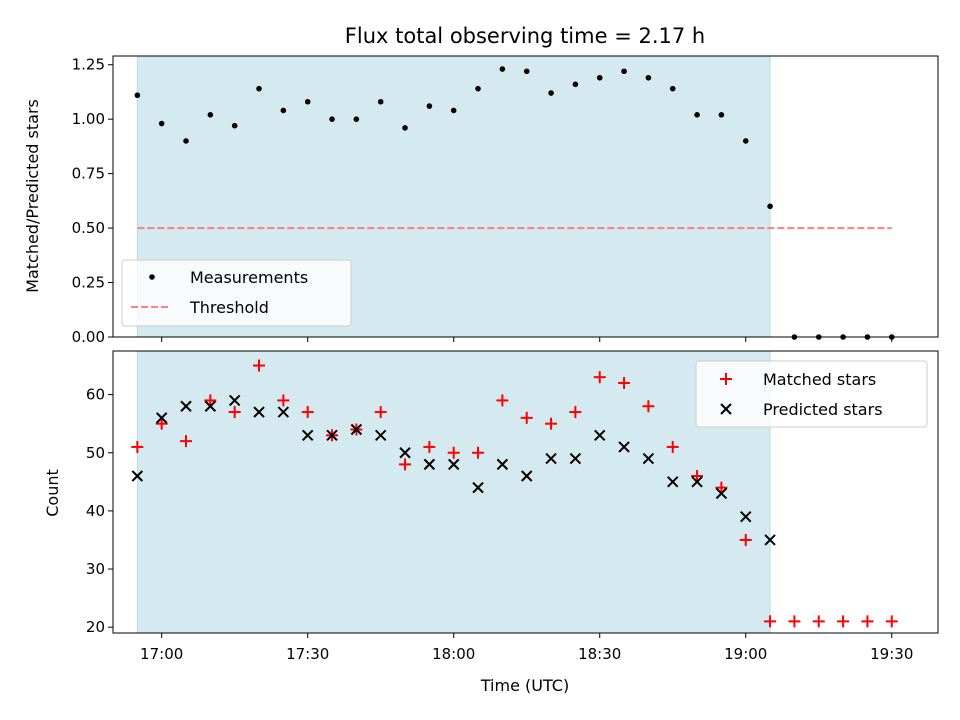 This screenshot has width=960, height=720. What do you see at coordinates (891, 654) in the screenshot?
I see `x-tick-label: 19:30` at bounding box center [891, 654].